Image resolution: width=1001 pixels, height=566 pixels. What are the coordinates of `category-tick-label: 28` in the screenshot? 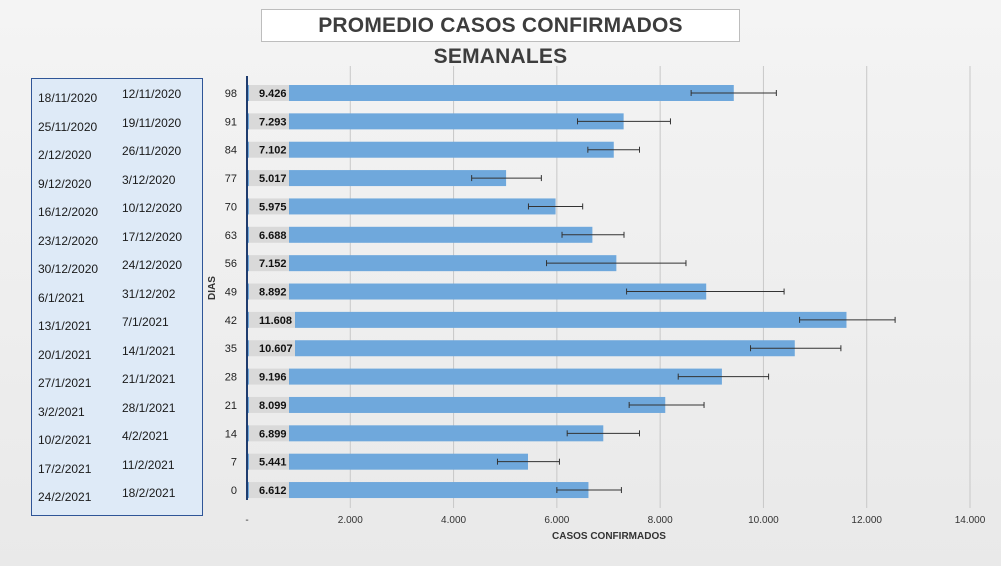 It's located at (231, 378).